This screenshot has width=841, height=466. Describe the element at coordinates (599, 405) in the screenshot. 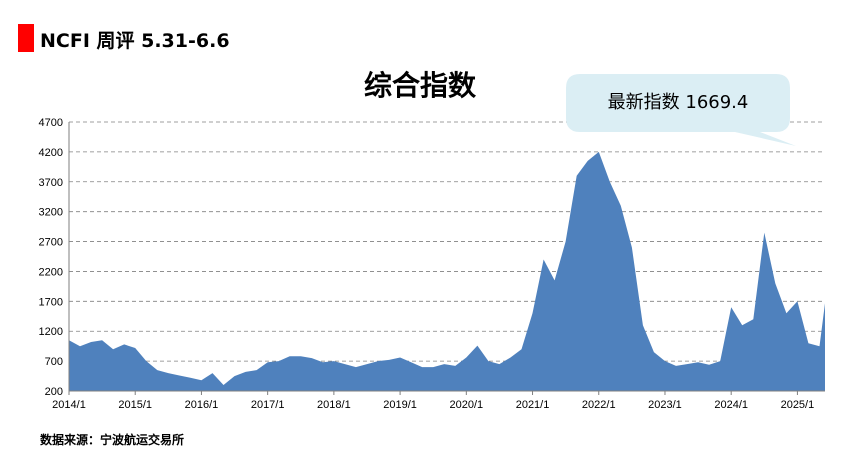

I see `x-tick-label: 2022/1` at that location.